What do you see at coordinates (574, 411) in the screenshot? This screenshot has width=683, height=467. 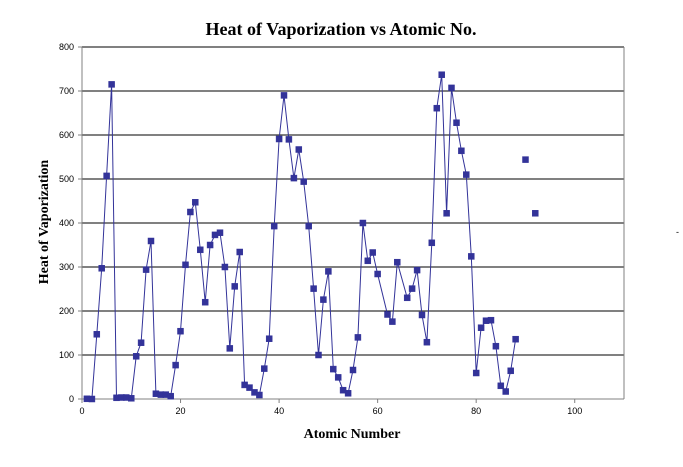 I see `x-tick-label: 100` at bounding box center [574, 411].